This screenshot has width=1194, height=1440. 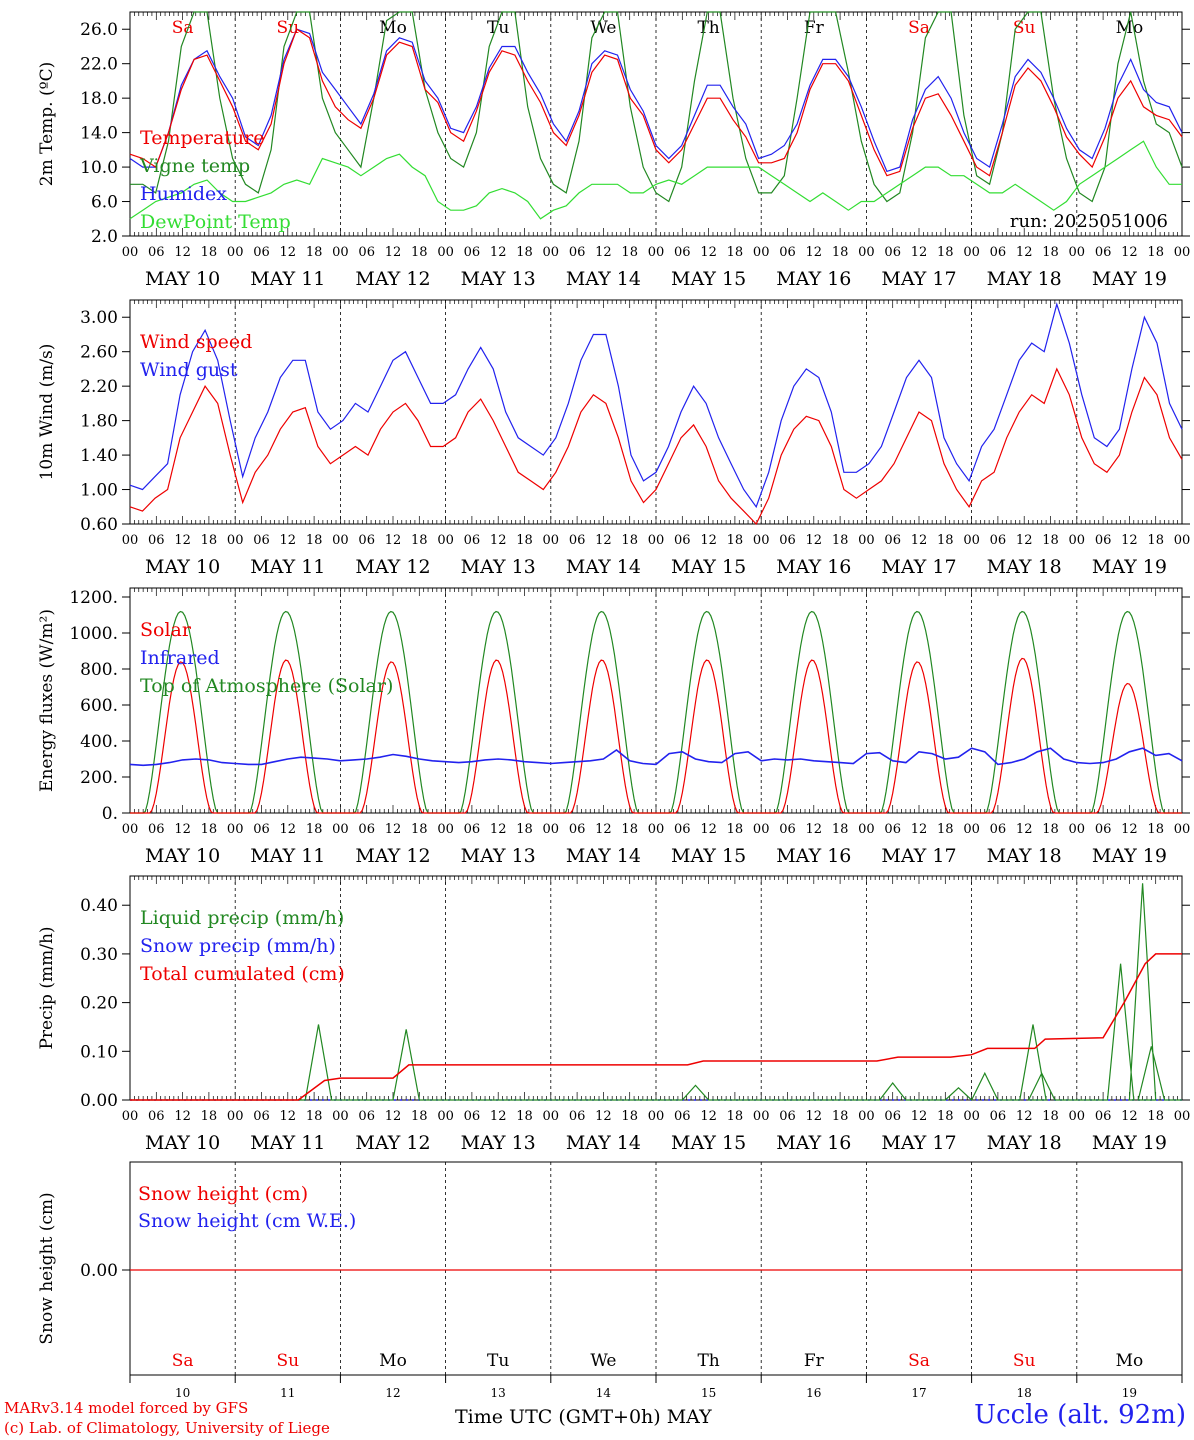 What do you see at coordinates (242, 974) in the screenshot?
I see `legend-entry: Total cumulated (cm)` at bounding box center [242, 974].